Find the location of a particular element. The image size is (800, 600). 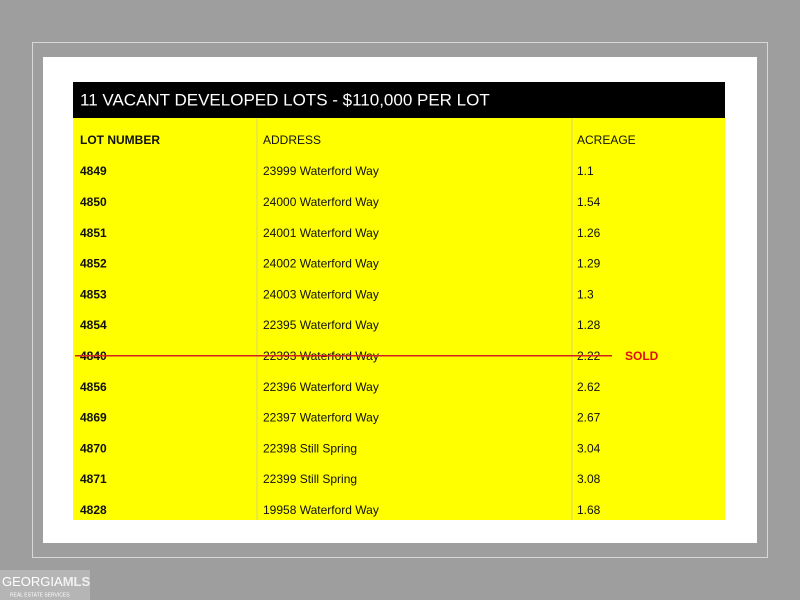

address: 24002 Waterford Way is located at coordinates (321, 264).